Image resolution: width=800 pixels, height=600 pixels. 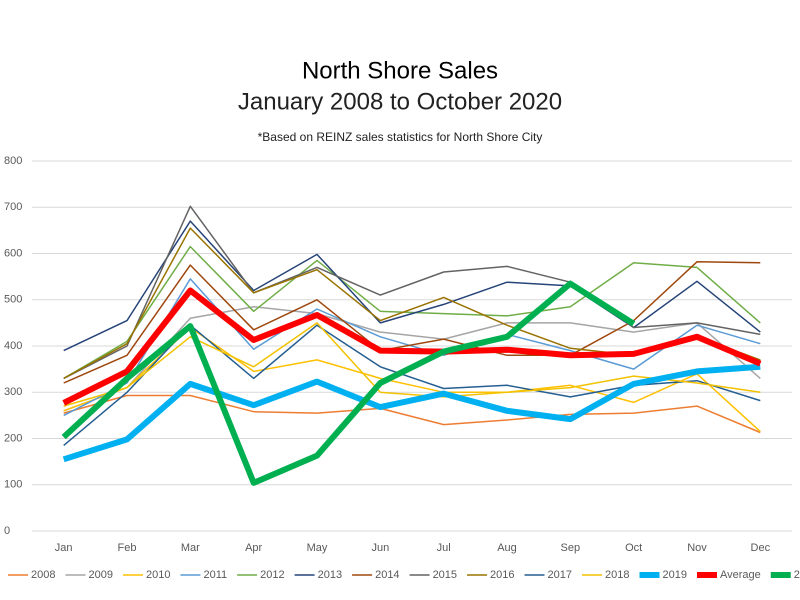 I want to click on legend-label: 2014, so click(x=387, y=575).